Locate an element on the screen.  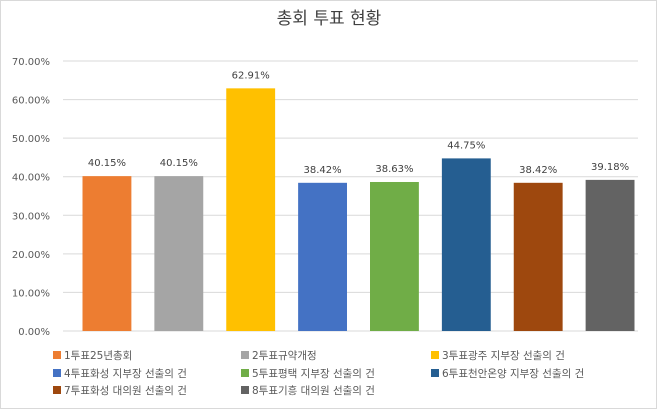
y-tick-label: 0.00% is located at coordinates (34, 332).